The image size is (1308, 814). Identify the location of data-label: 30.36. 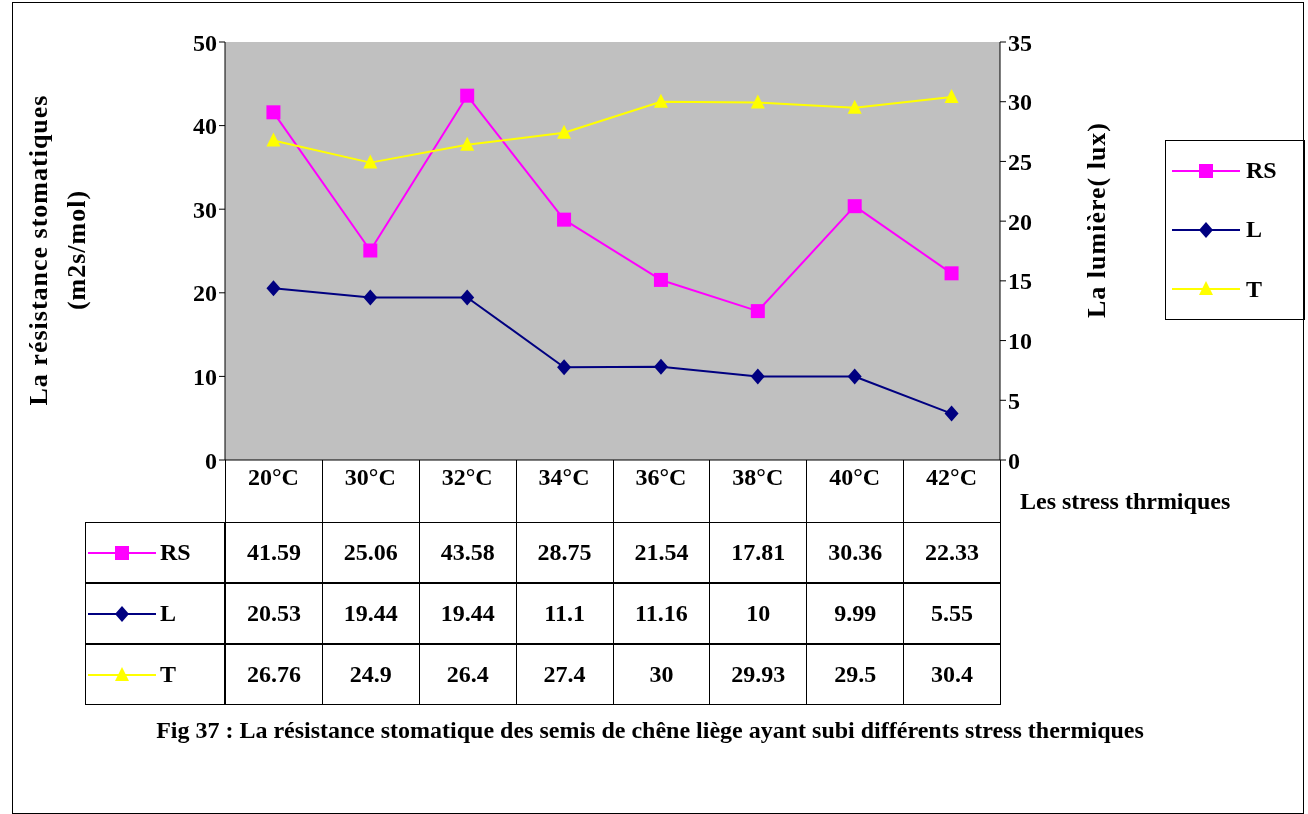
(855, 552).